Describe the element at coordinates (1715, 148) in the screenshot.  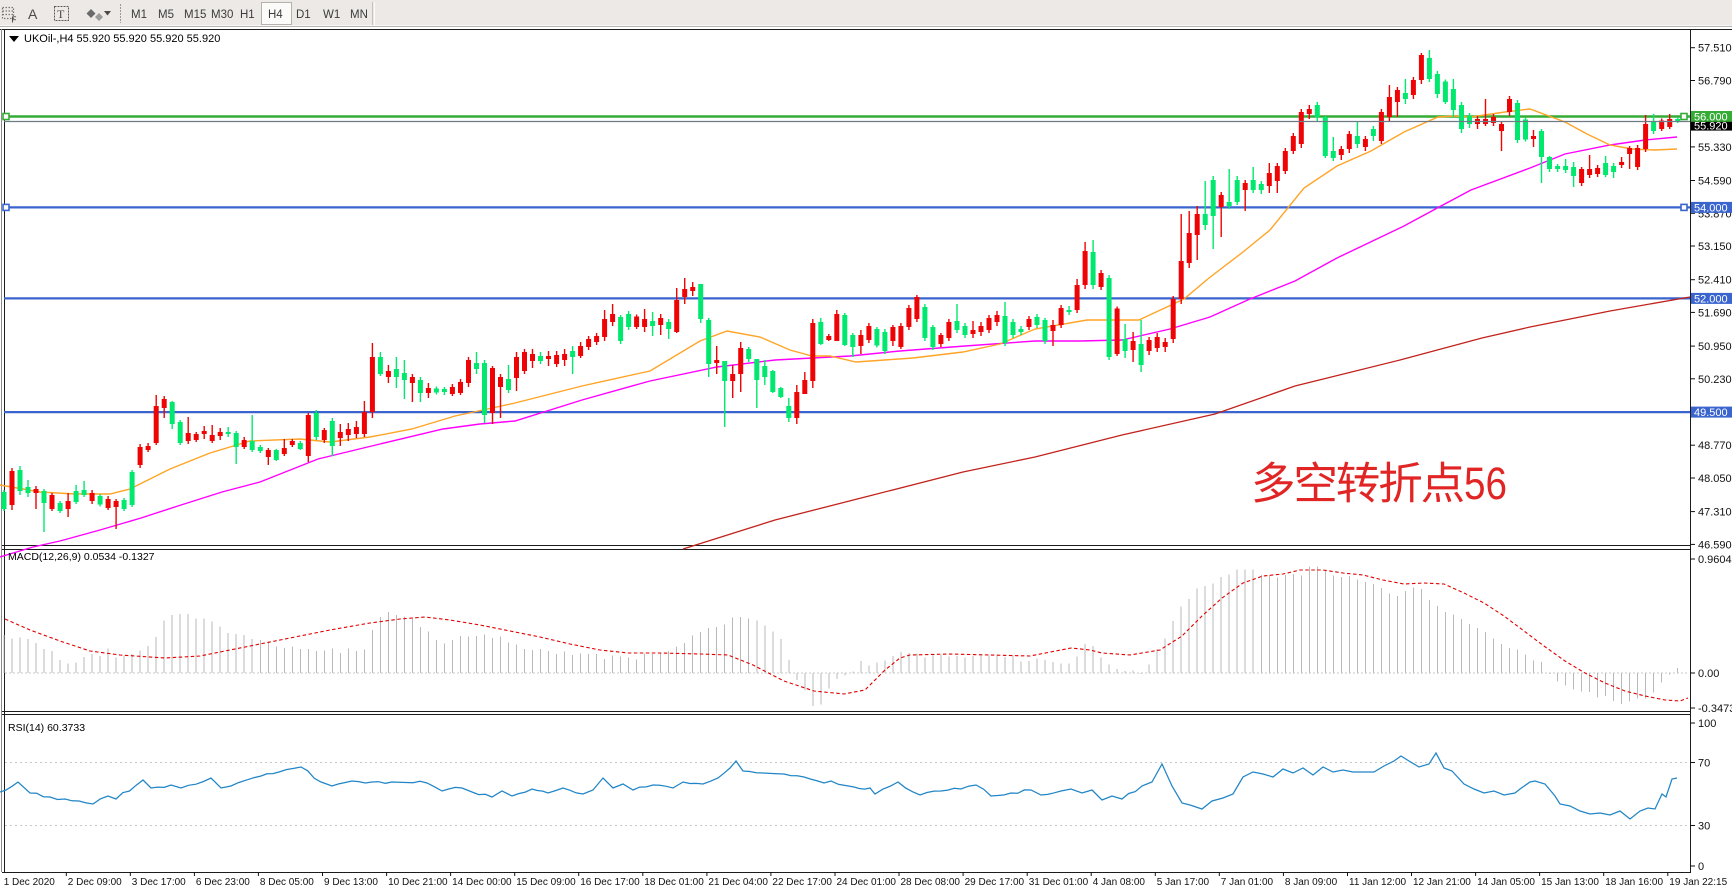
I see `svg-text: 55.330` at that location.